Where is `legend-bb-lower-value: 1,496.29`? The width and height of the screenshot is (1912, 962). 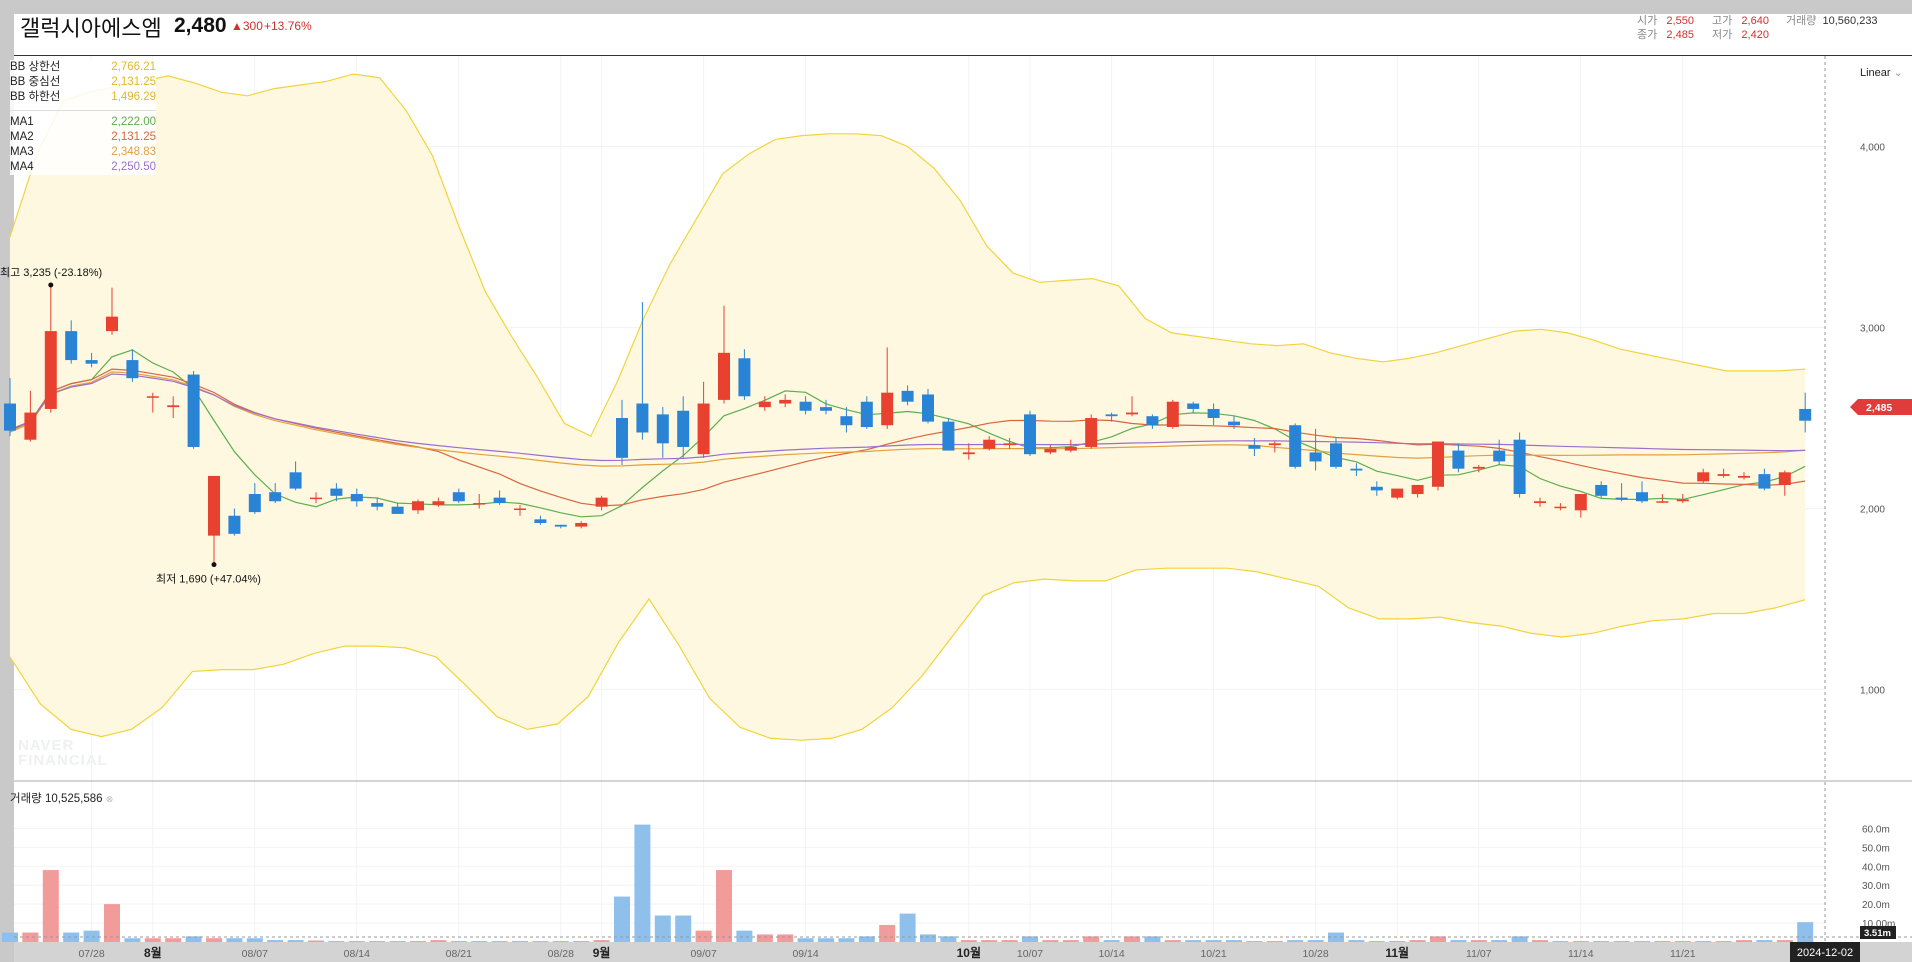
legend-bb-lower-value: 1,496.29 is located at coordinates (133, 97).